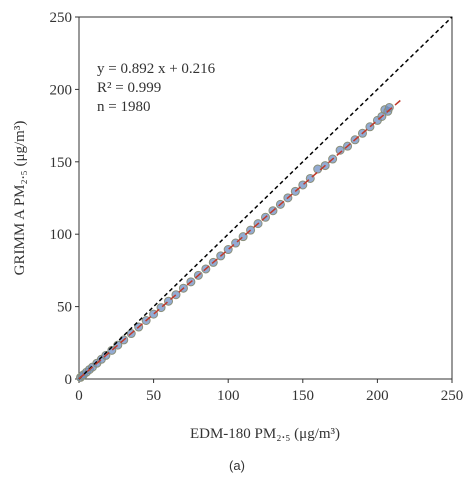 This screenshot has height=484, width=474. I want to click on x-tick-label: 250, so click(452, 396).